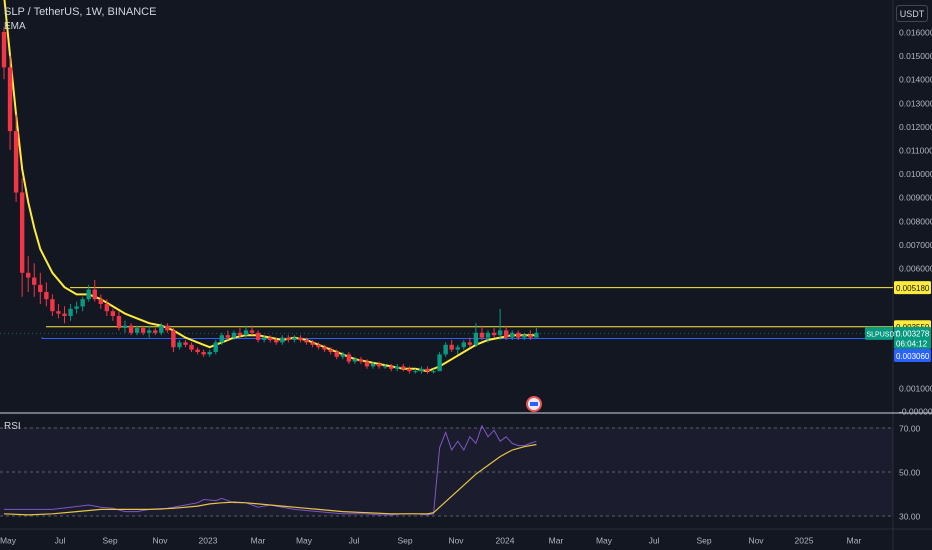  What do you see at coordinates (912, 343) in the screenshot?
I see `countdown-label: 06:04:12` at bounding box center [912, 343].